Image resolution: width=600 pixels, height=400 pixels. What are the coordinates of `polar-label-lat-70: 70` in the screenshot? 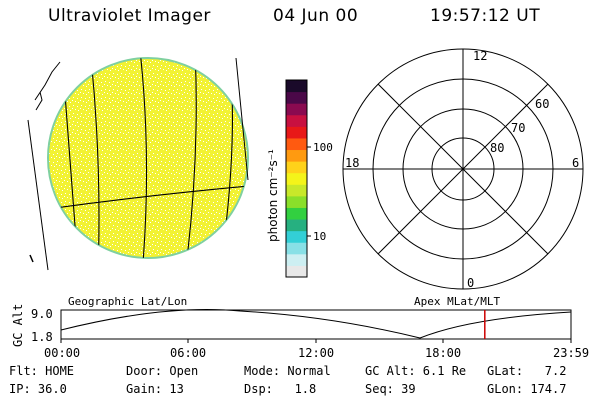 It's located at (518, 128).